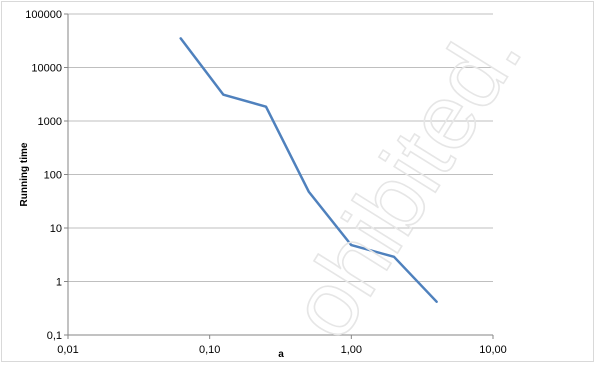 This screenshot has width=597, height=365. What do you see at coordinates (209, 350) in the screenshot?
I see `x-tick-label: 0,10` at bounding box center [209, 350].